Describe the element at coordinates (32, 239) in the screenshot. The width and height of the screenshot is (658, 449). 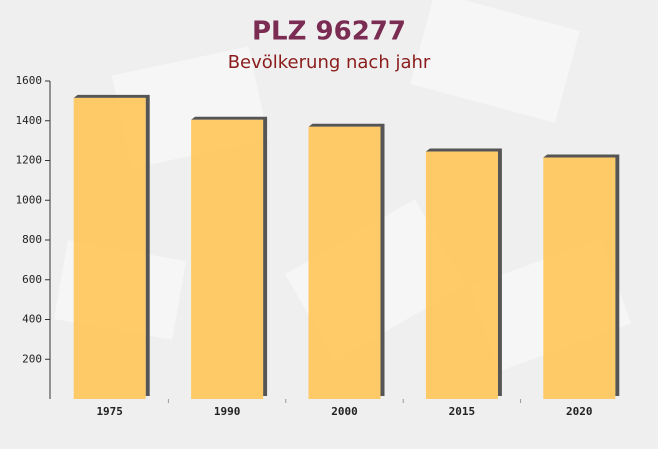
I see `y-tick-label: 800` at that location.